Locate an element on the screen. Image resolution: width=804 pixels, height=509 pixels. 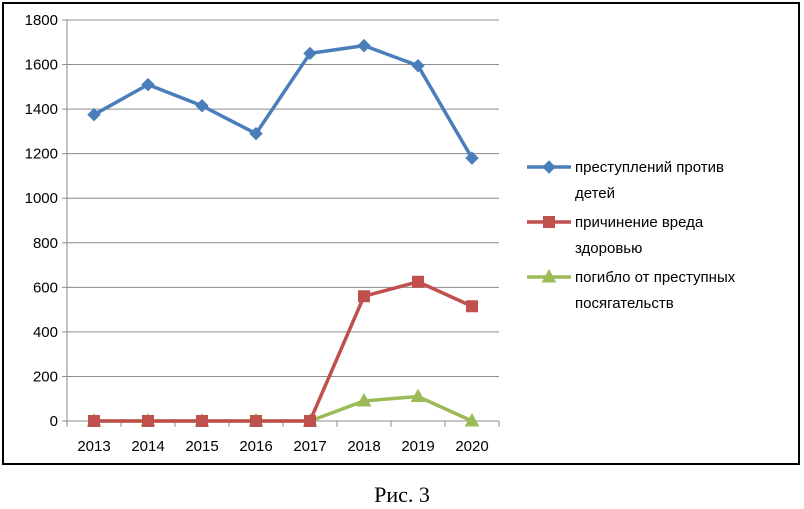
legend-item-2: причинение вреда здоровью is located at coordinates (615, 235).